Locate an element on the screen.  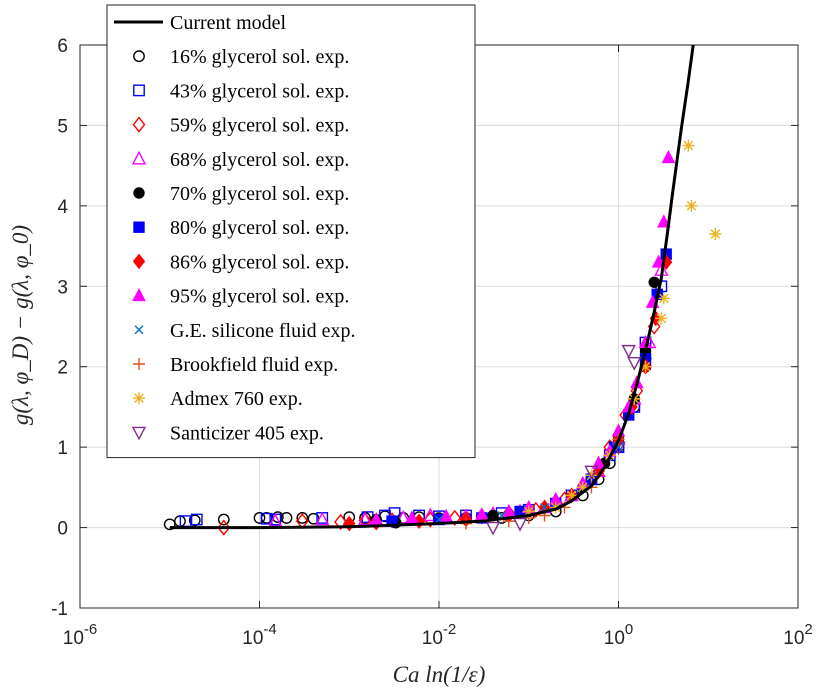
y-tick-label: 5 is located at coordinates (62, 126).